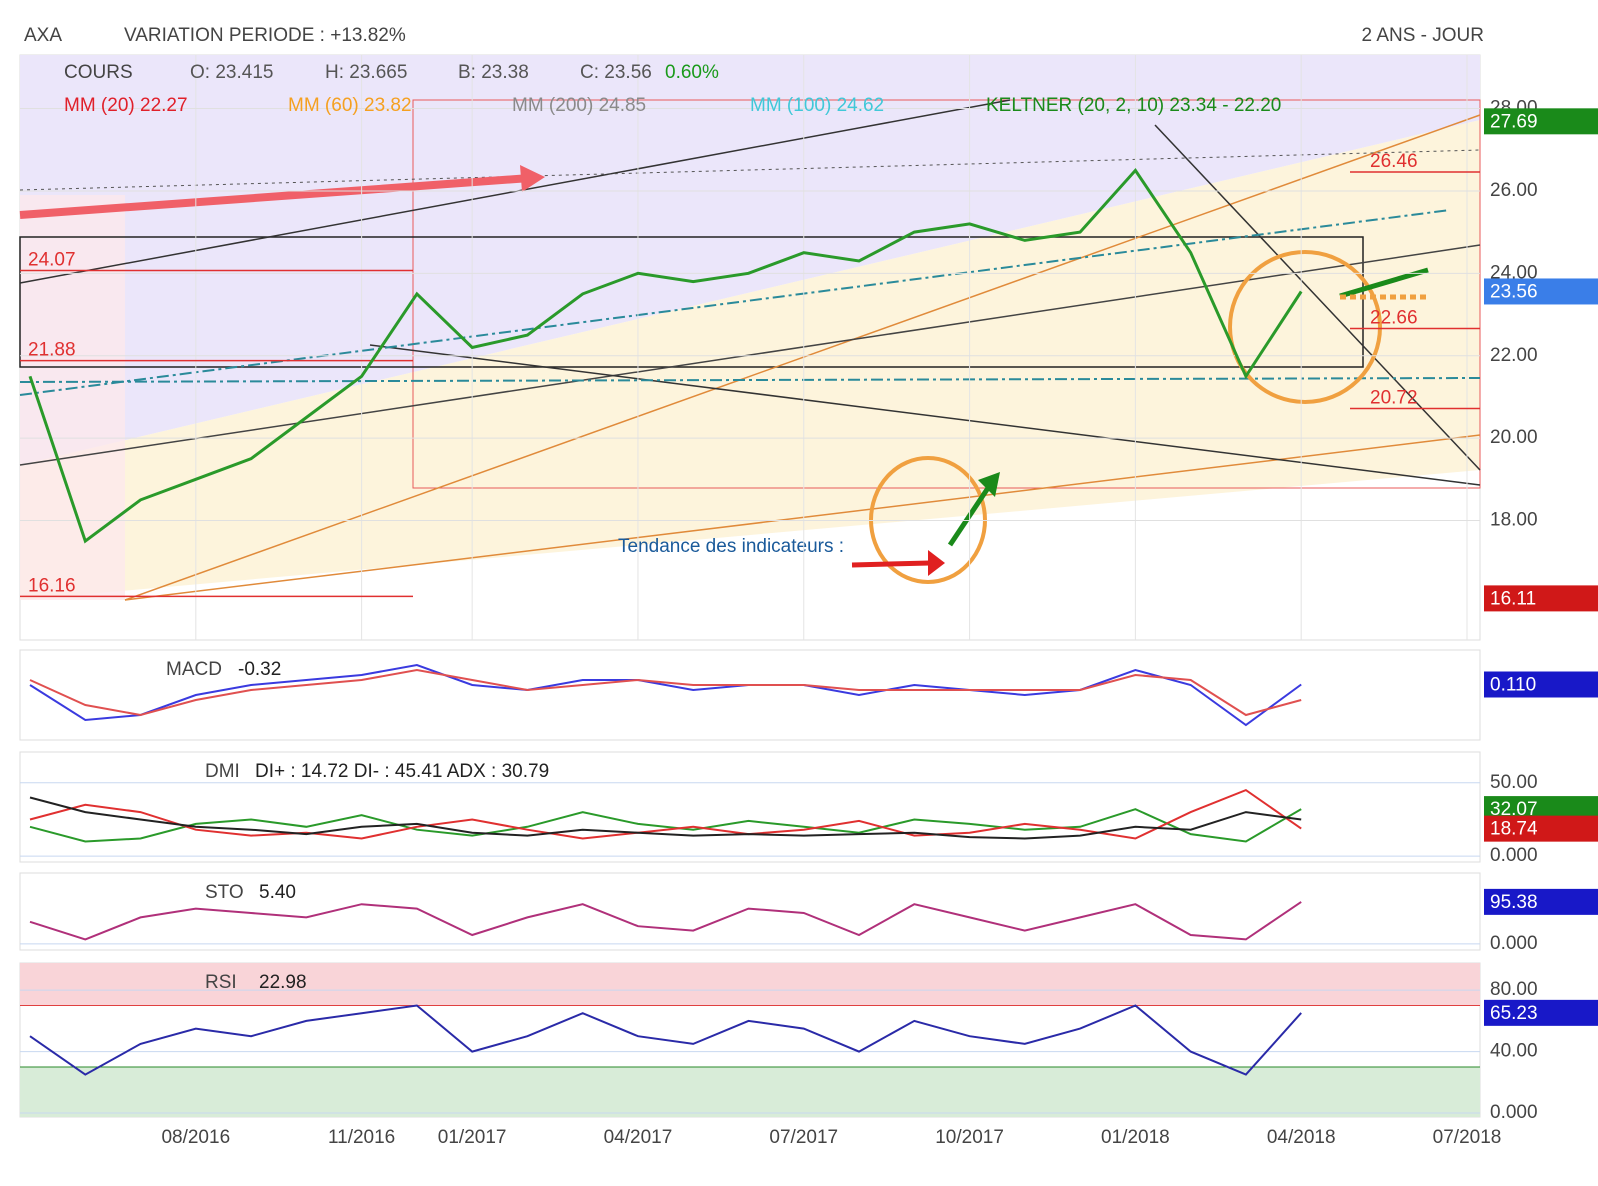 This screenshot has height=1186, width=1598. I want to click on legend-title: COURS, so click(98, 72).